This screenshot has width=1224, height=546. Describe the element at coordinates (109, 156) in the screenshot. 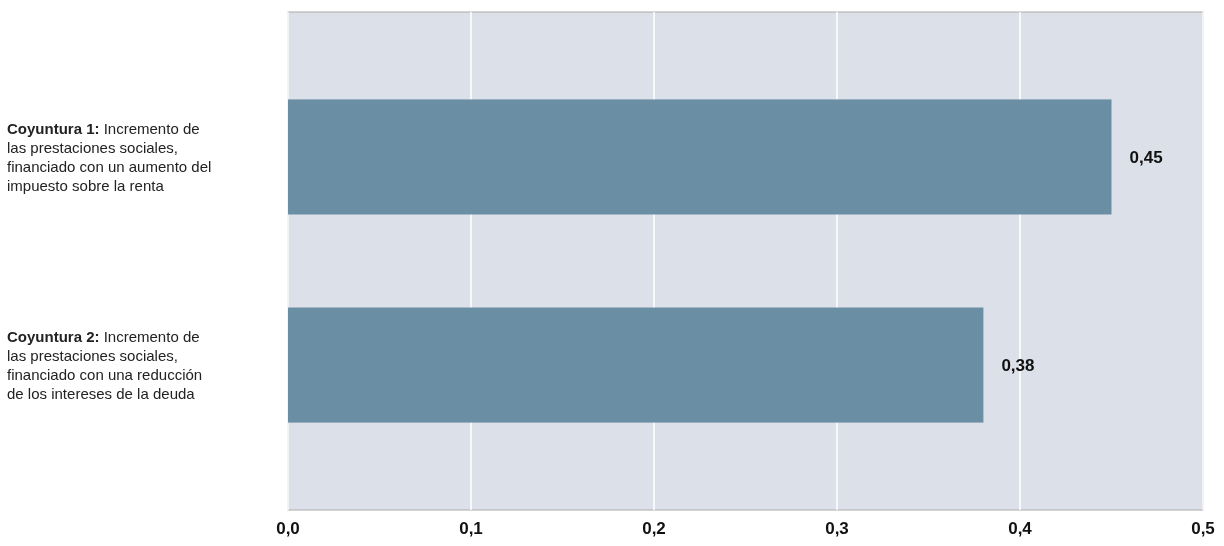

I see `category-label: Coyuntura 1: Incremento de las prestaciones sociales, financiado con un aumento del impuesto sobre la renta` at that location.